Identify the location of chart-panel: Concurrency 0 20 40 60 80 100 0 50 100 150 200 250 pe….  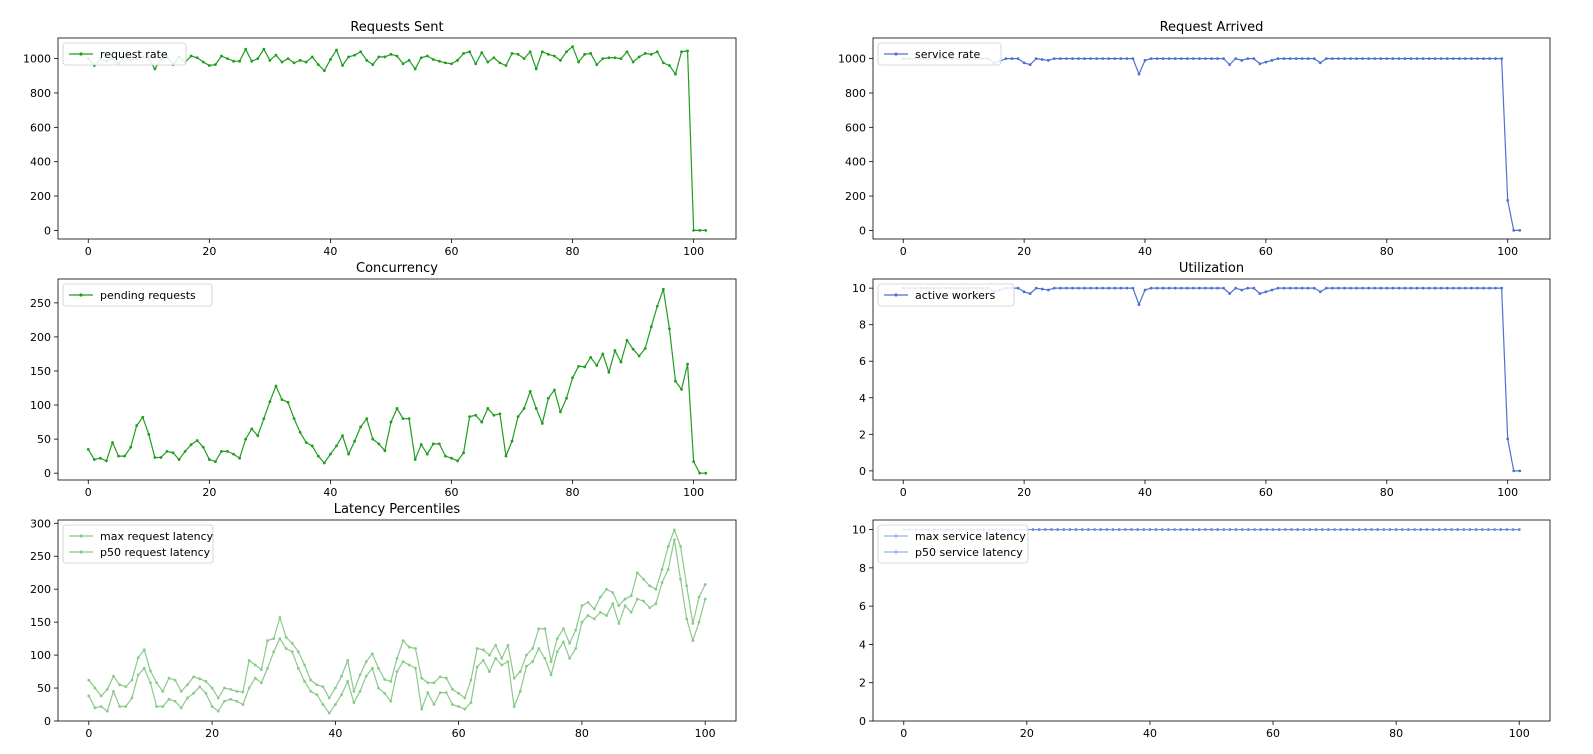
(383, 380).